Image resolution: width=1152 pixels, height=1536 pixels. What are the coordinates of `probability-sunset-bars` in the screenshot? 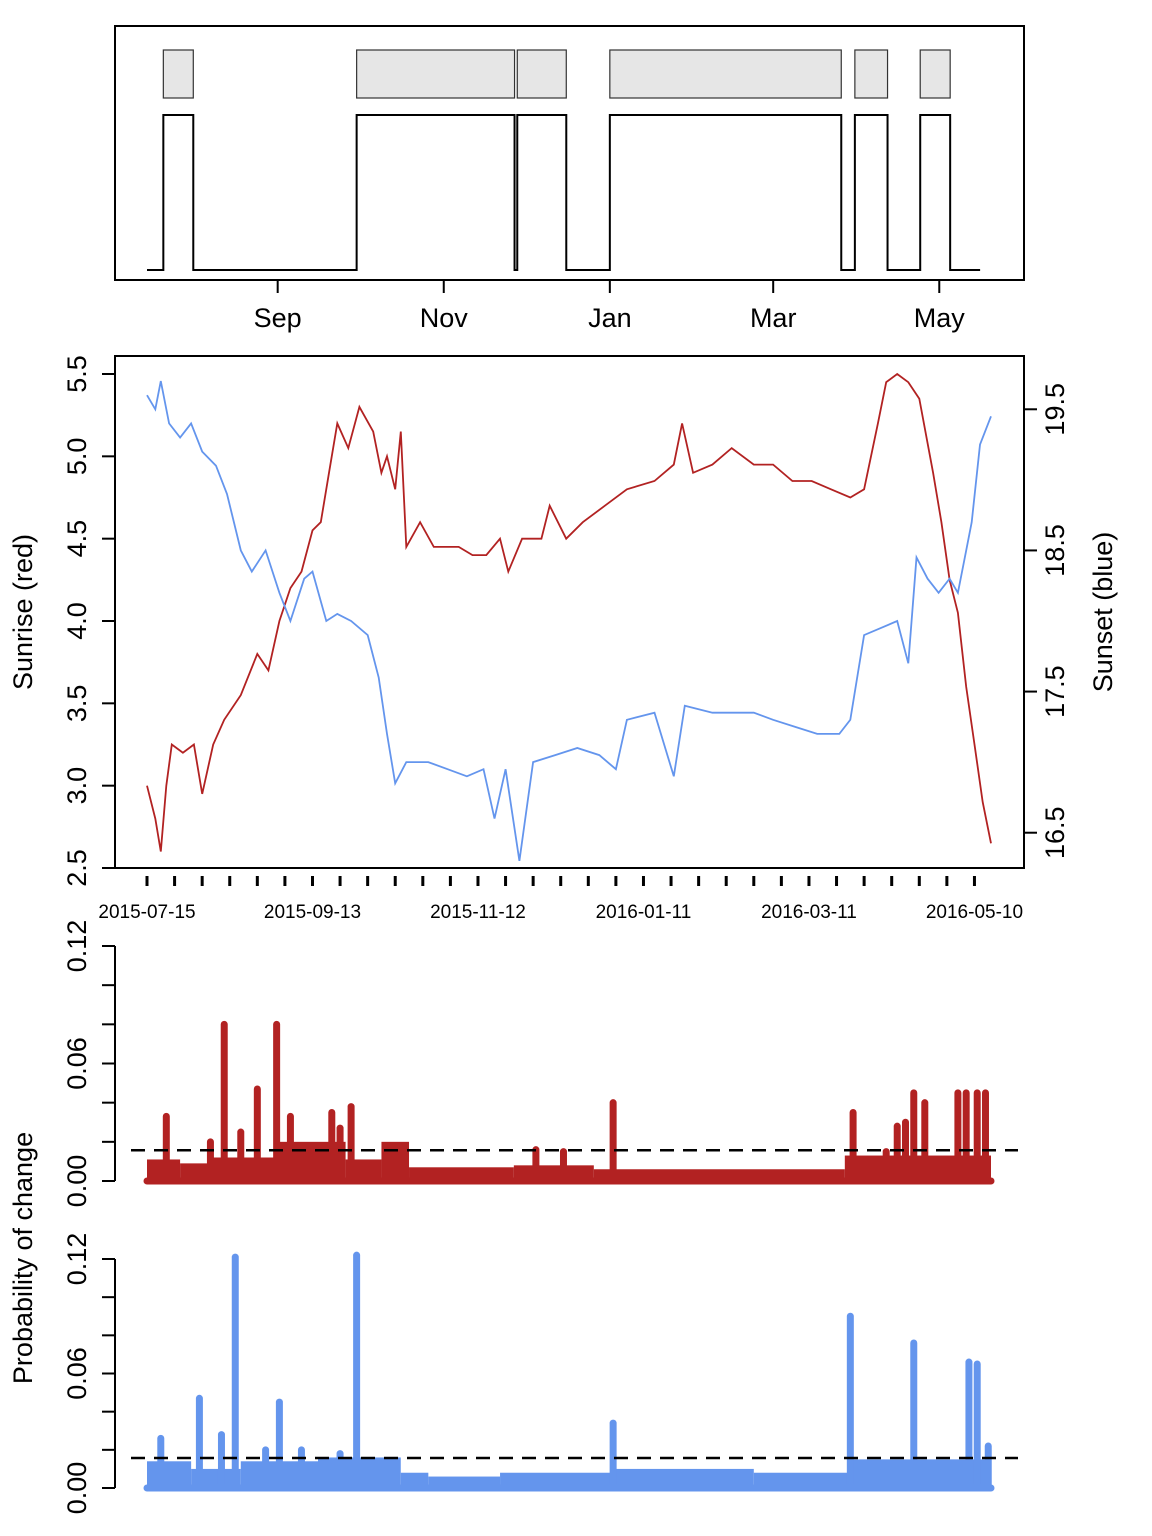 It's located at (574, 1371).